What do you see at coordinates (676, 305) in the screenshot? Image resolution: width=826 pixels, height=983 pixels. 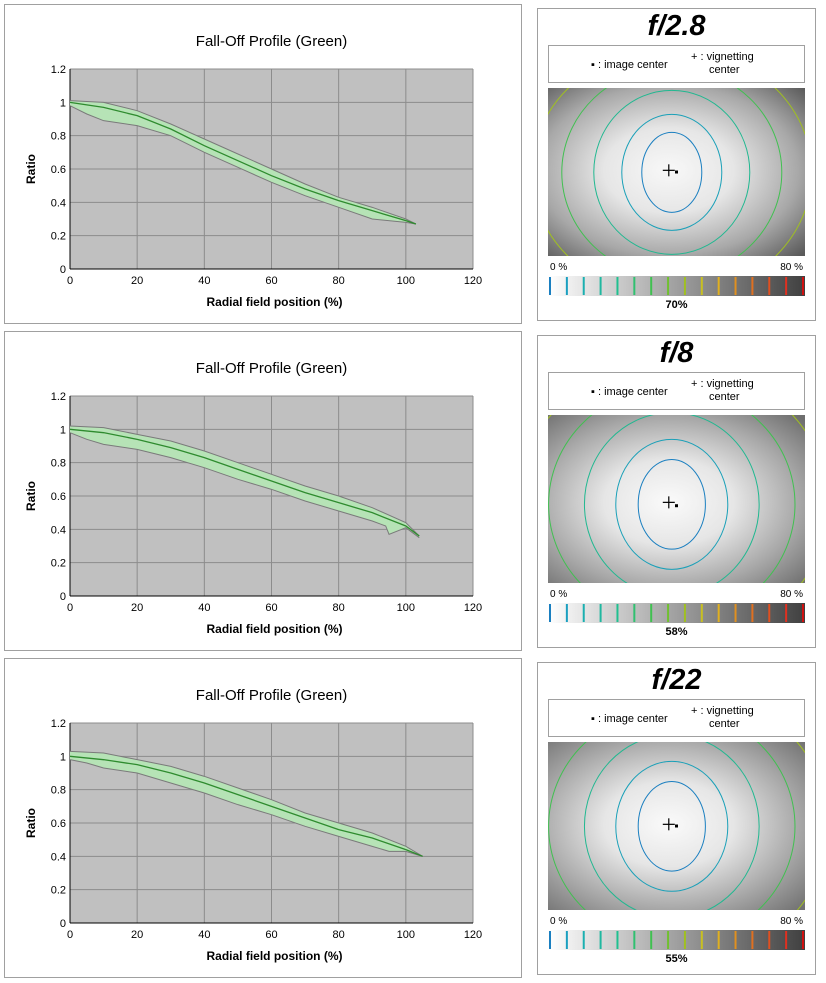 I see `vignetting-percent: 70%` at bounding box center [676, 305].